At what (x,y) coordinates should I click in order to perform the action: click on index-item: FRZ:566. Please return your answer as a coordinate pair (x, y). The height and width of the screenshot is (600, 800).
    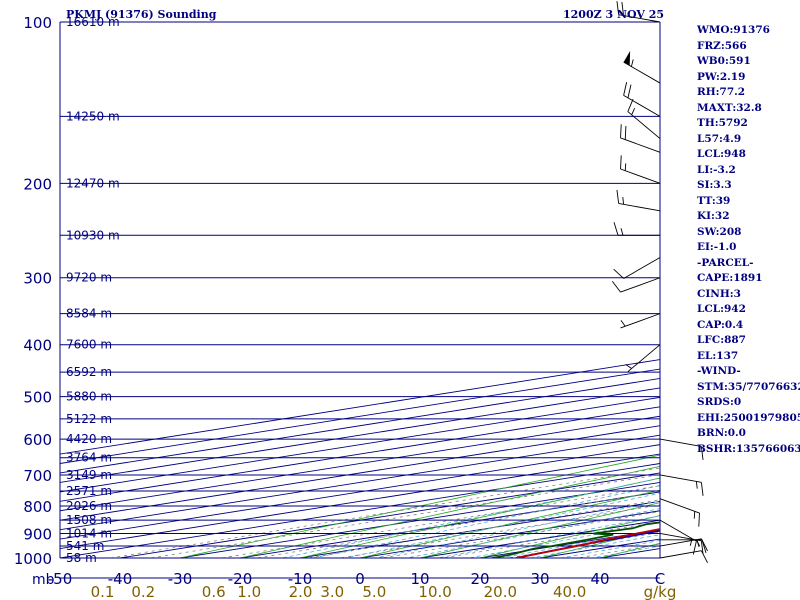
    Looking at the image, I should click on (722, 45).